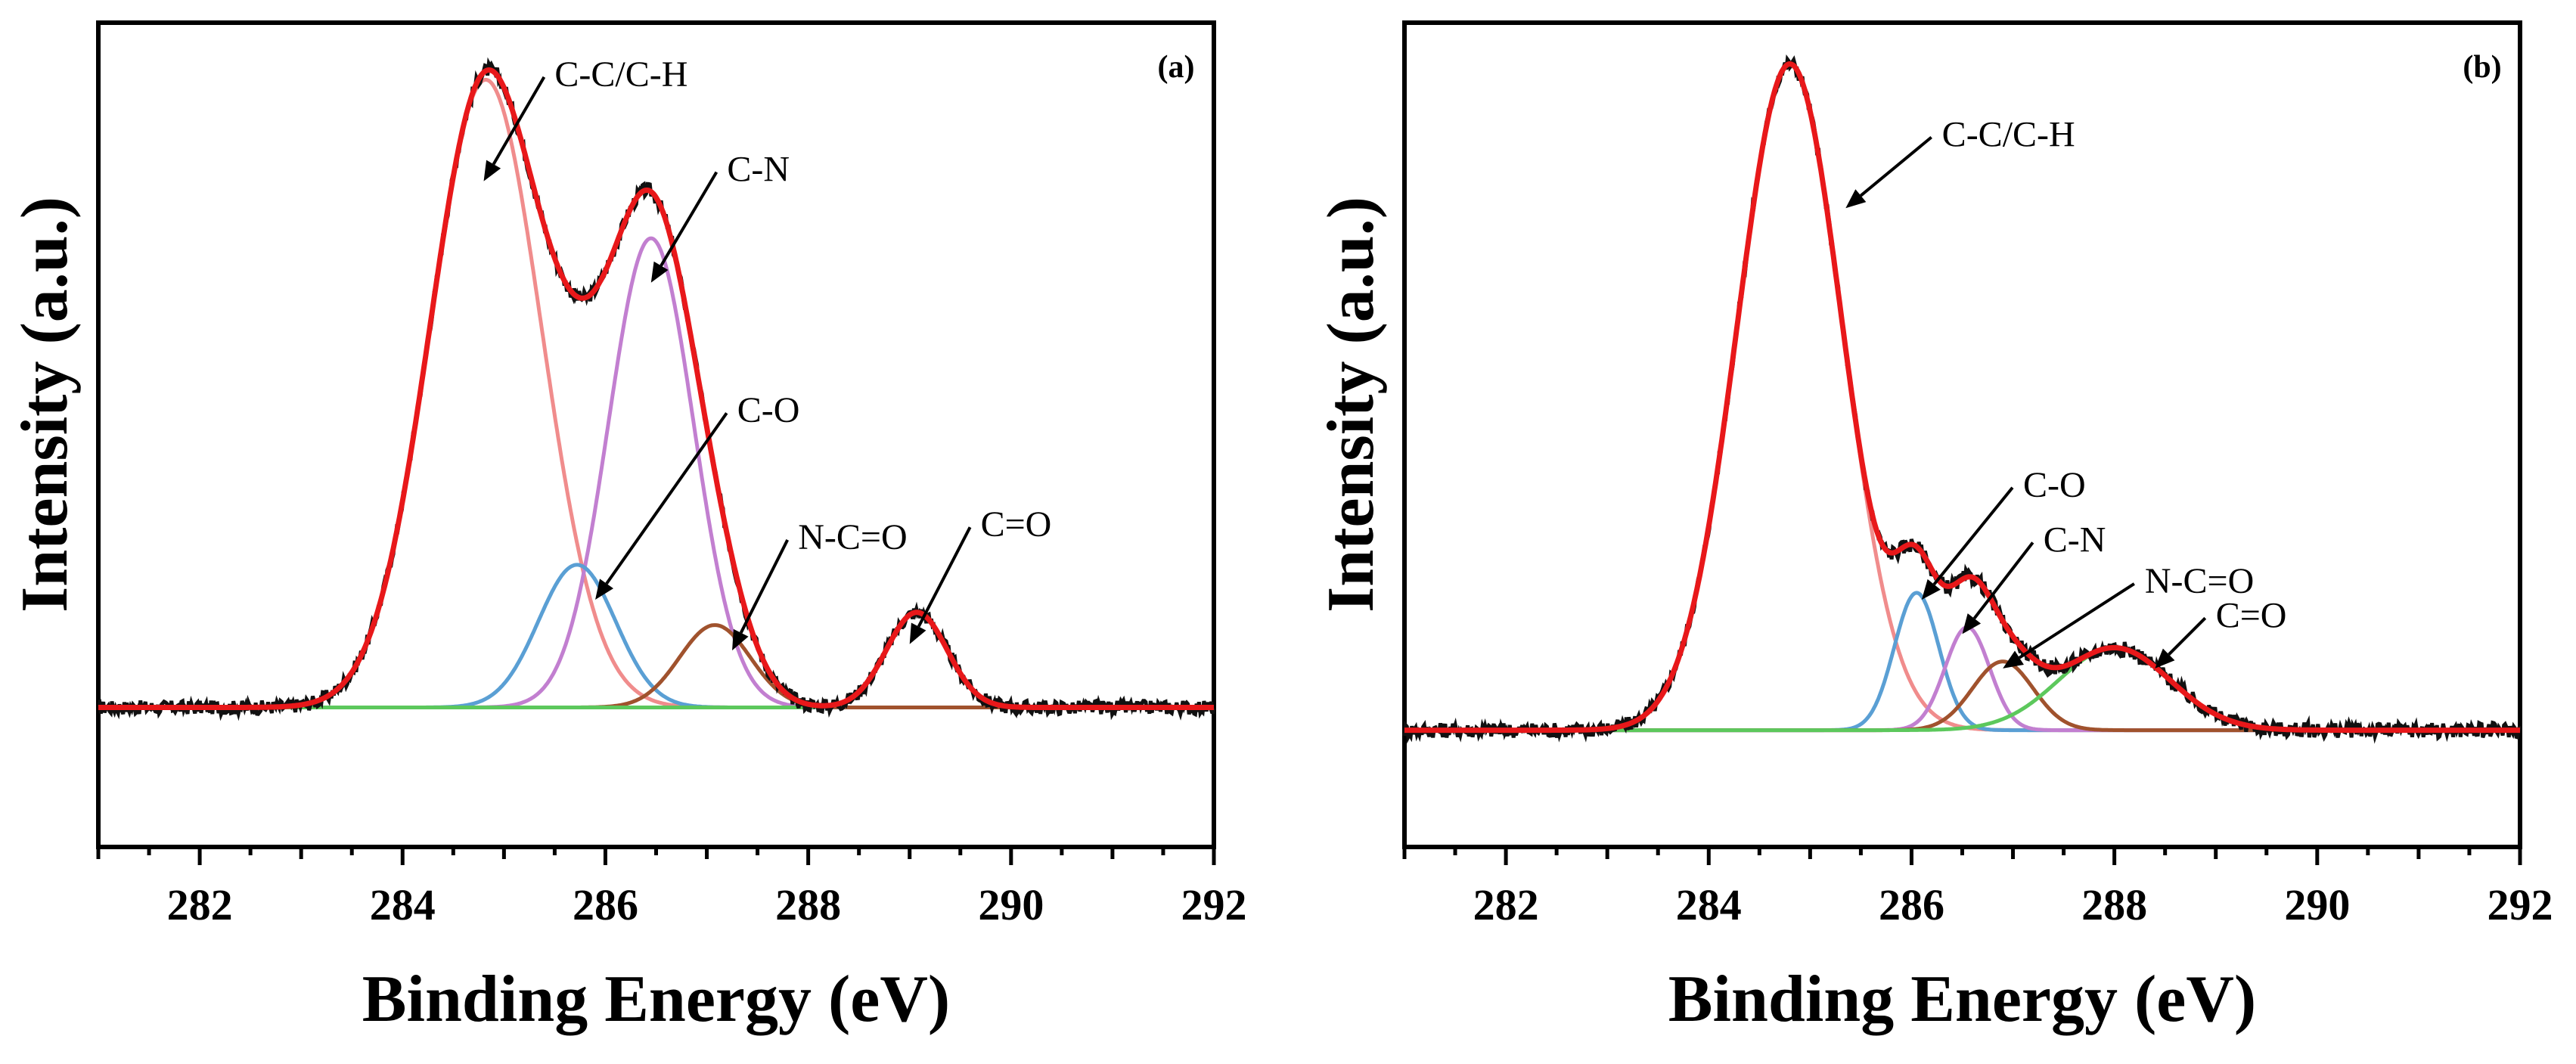 This screenshot has width=2576, height=1064. Describe the element at coordinates (2251, 615) in the screenshot. I see `panel-b-annotation-c-o: C=O` at that location.